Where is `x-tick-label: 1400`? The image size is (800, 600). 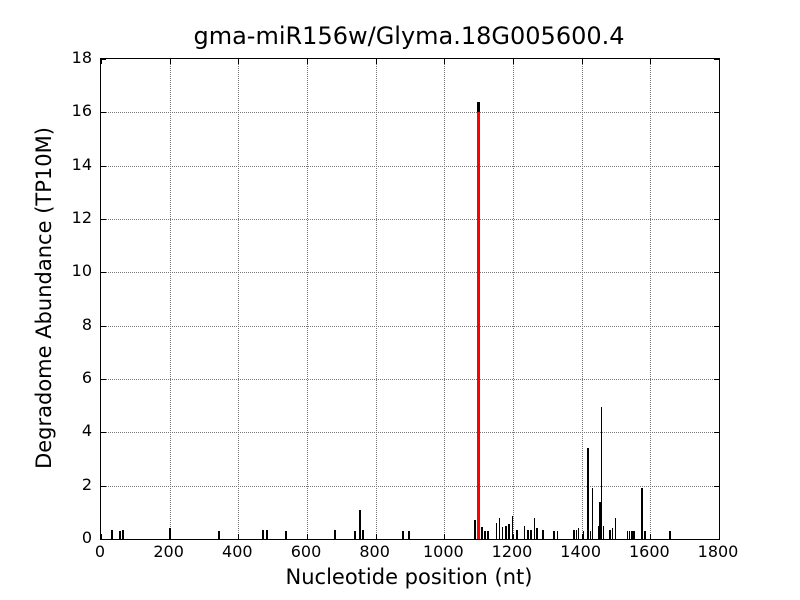 x-tick-label: 1400 is located at coordinates (581, 551).